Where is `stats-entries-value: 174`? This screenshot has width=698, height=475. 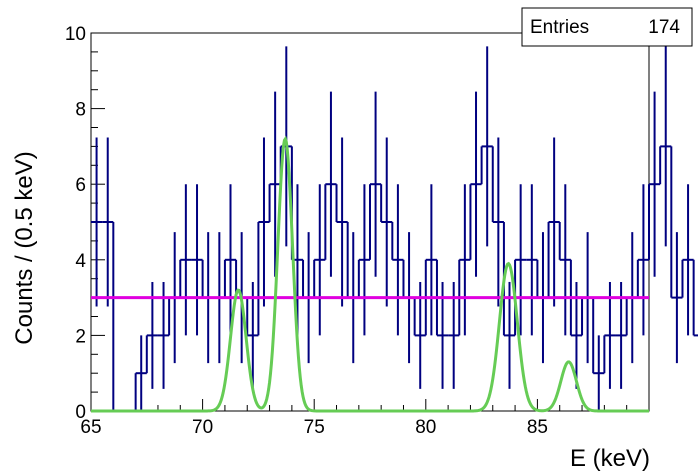
stats-entries-value: 174 is located at coordinates (664, 27).